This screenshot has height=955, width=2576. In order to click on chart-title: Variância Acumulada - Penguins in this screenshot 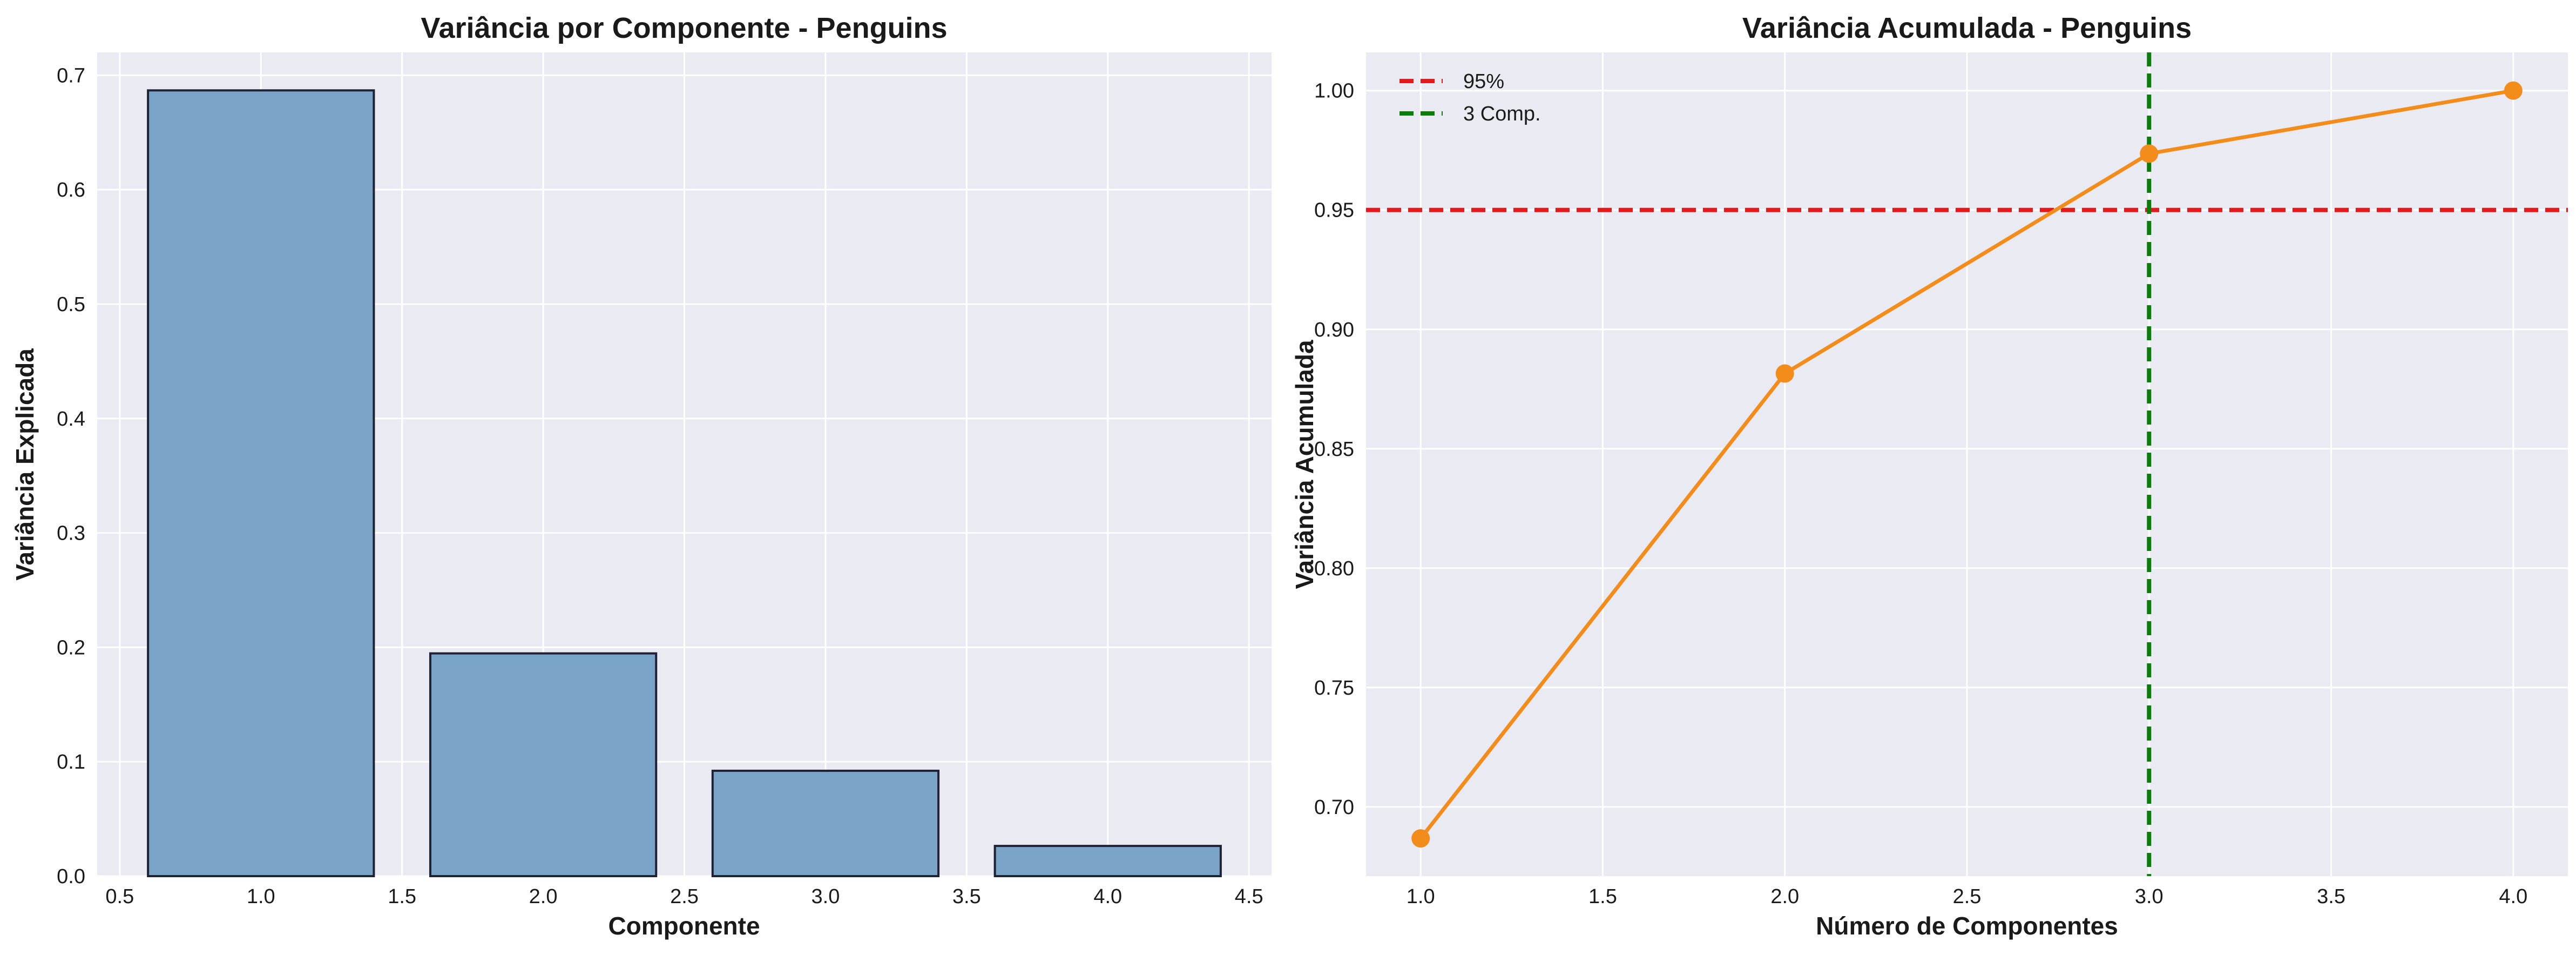, I will do `click(1967, 28)`.